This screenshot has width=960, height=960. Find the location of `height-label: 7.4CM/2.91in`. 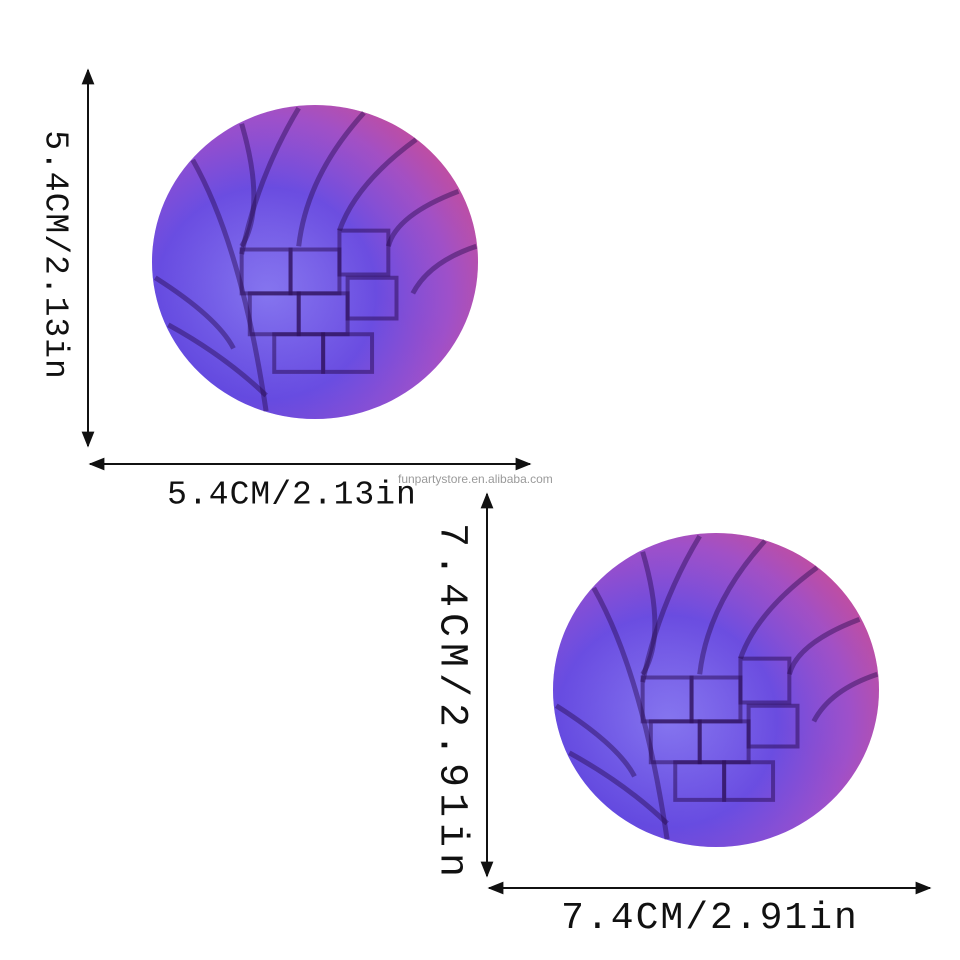

height-label: 7.4CM/2.91in is located at coordinates (450, 703).